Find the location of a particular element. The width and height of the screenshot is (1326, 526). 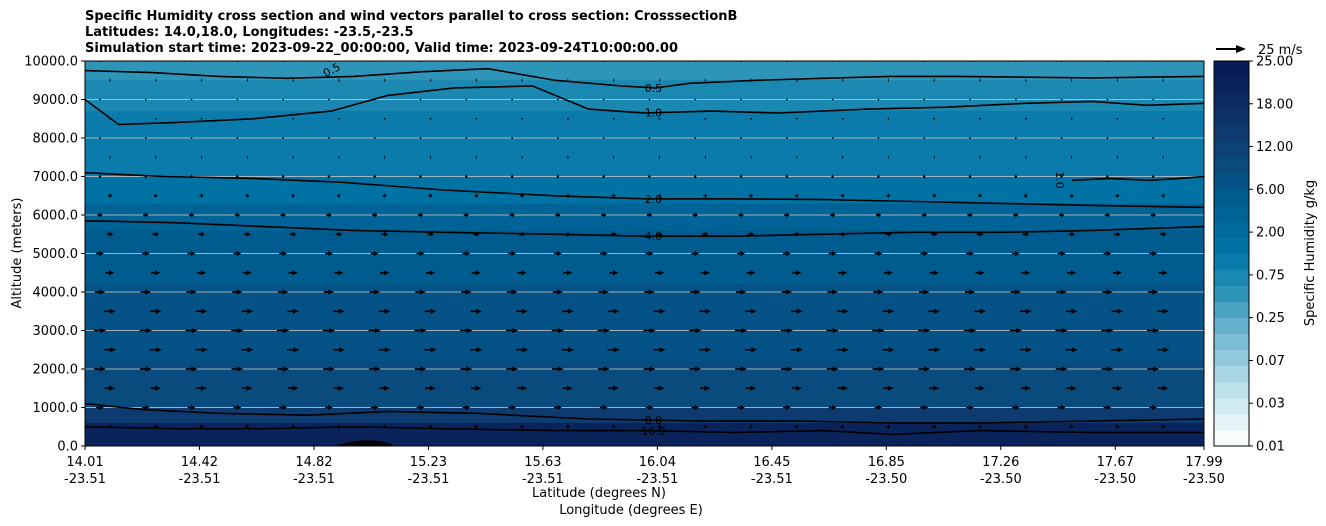

colorbar-tick-label: 0.25 is located at coordinates (1270, 318).